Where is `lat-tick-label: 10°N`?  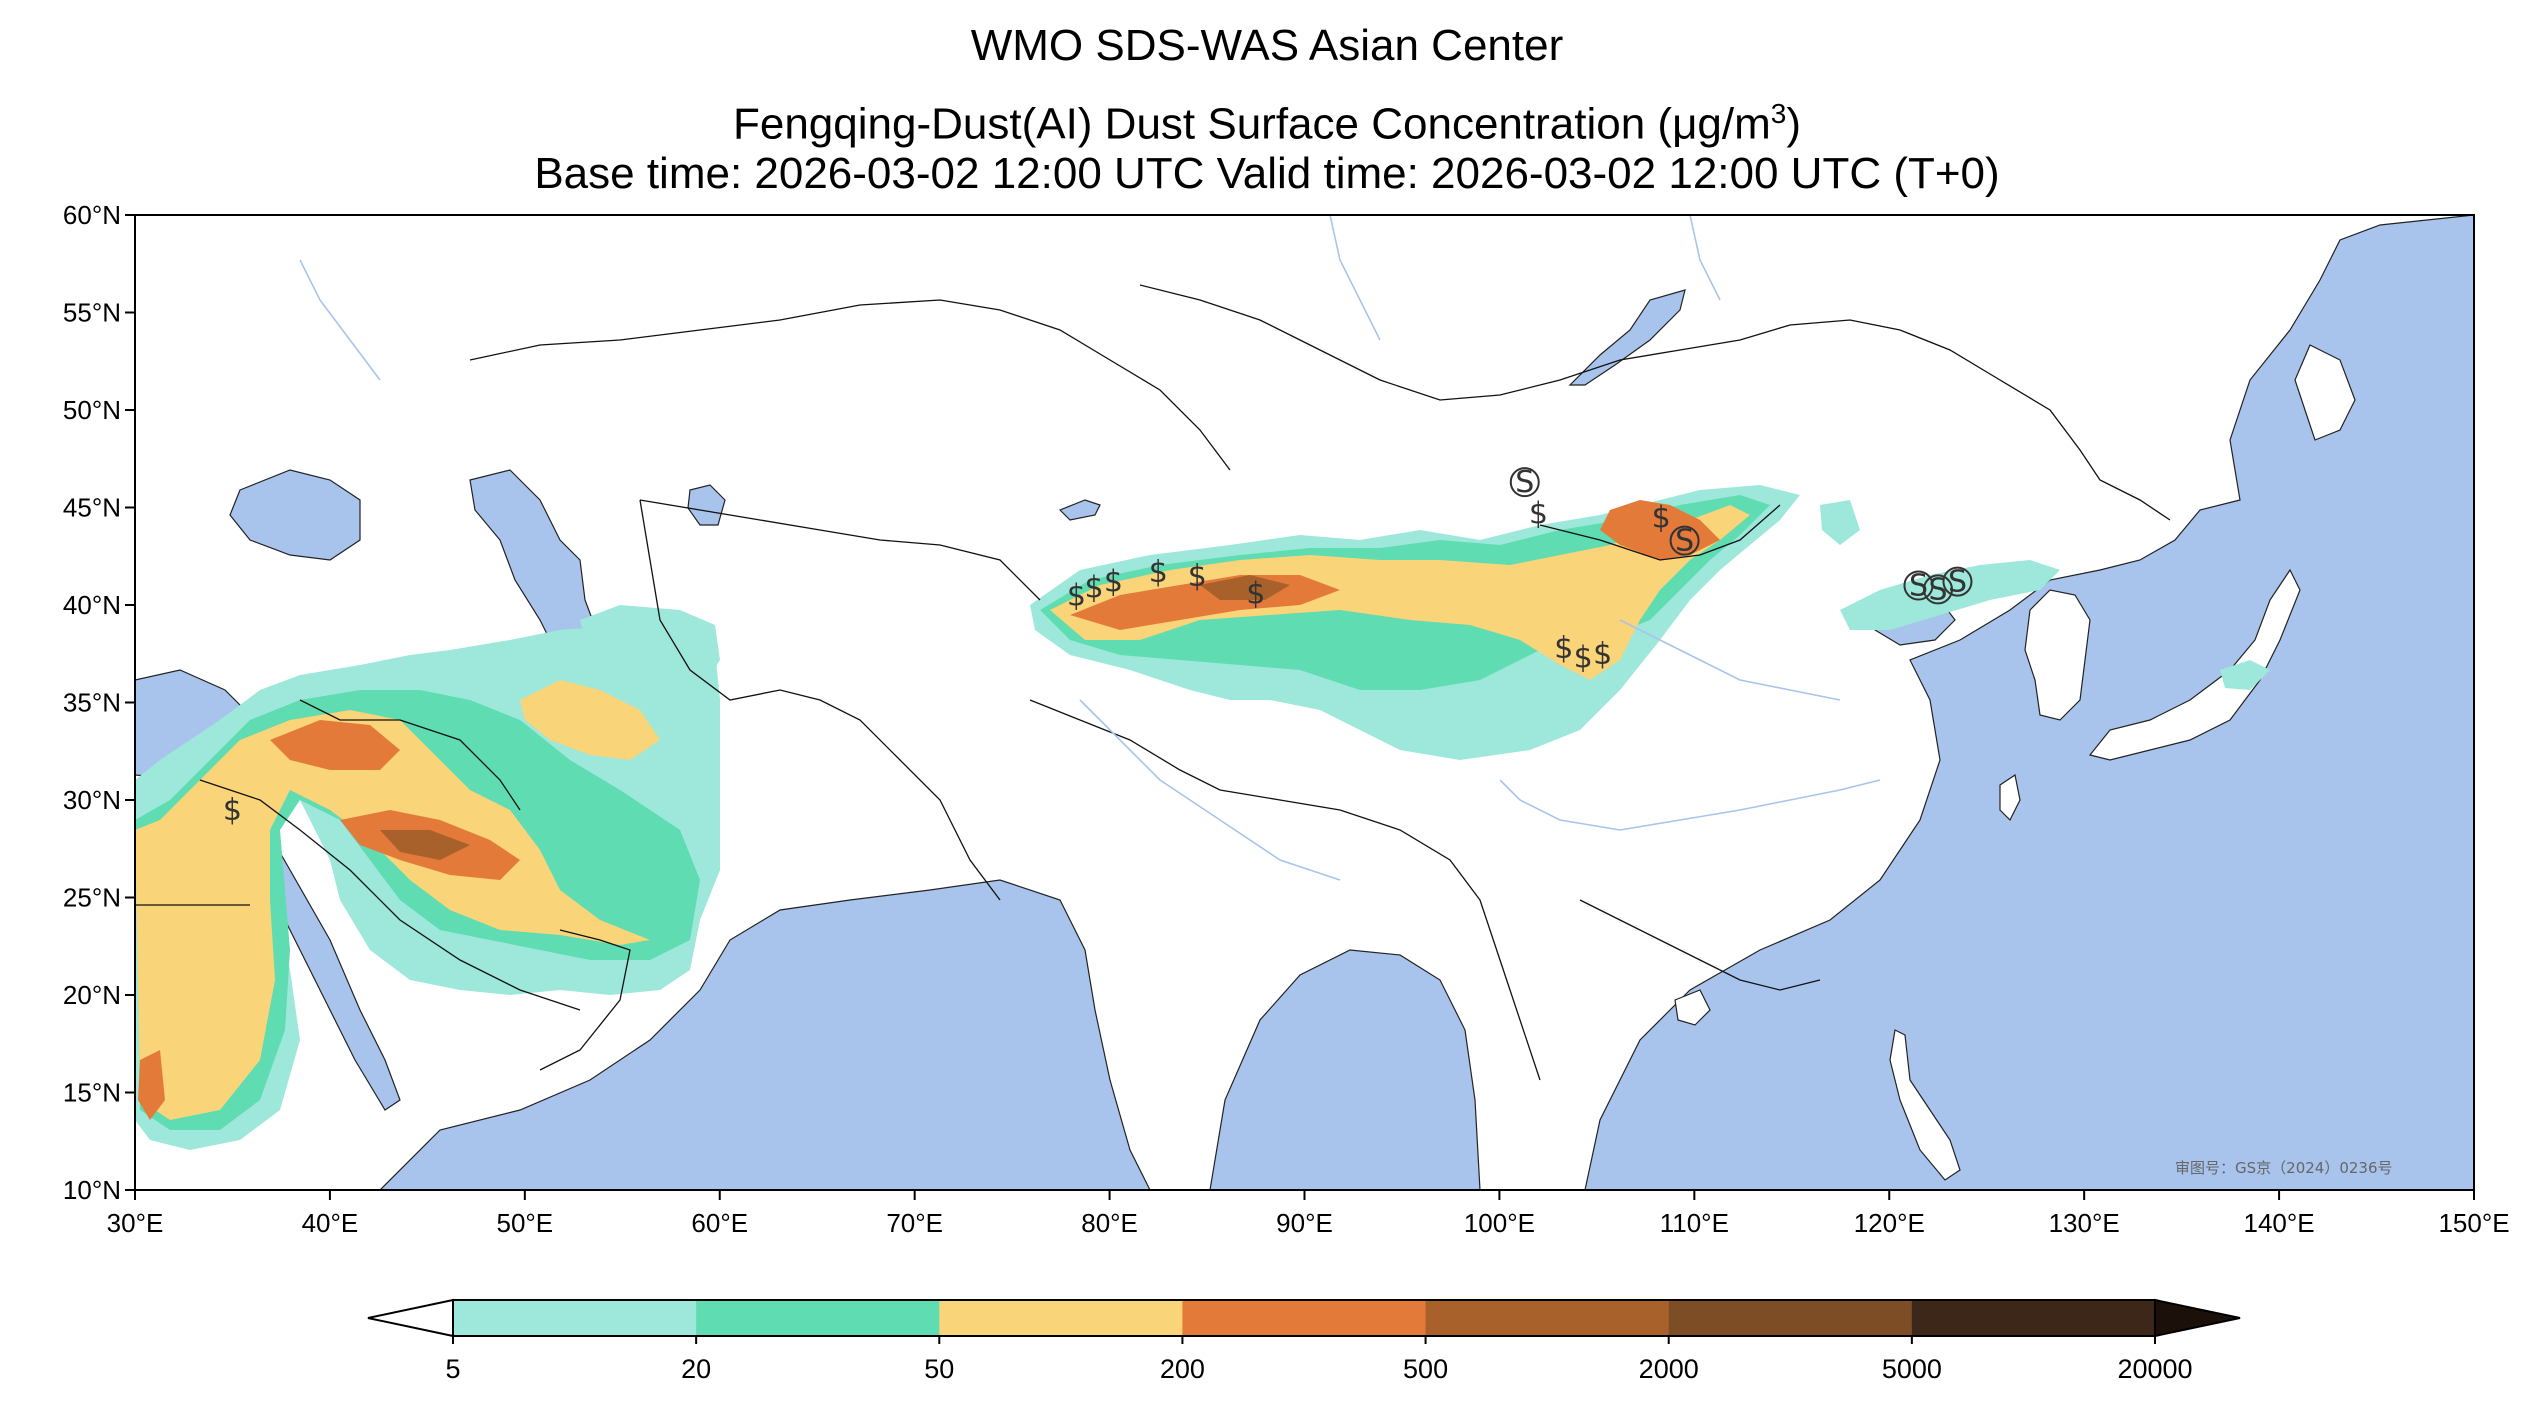 lat-tick-label: 10°N is located at coordinates (92, 1190).